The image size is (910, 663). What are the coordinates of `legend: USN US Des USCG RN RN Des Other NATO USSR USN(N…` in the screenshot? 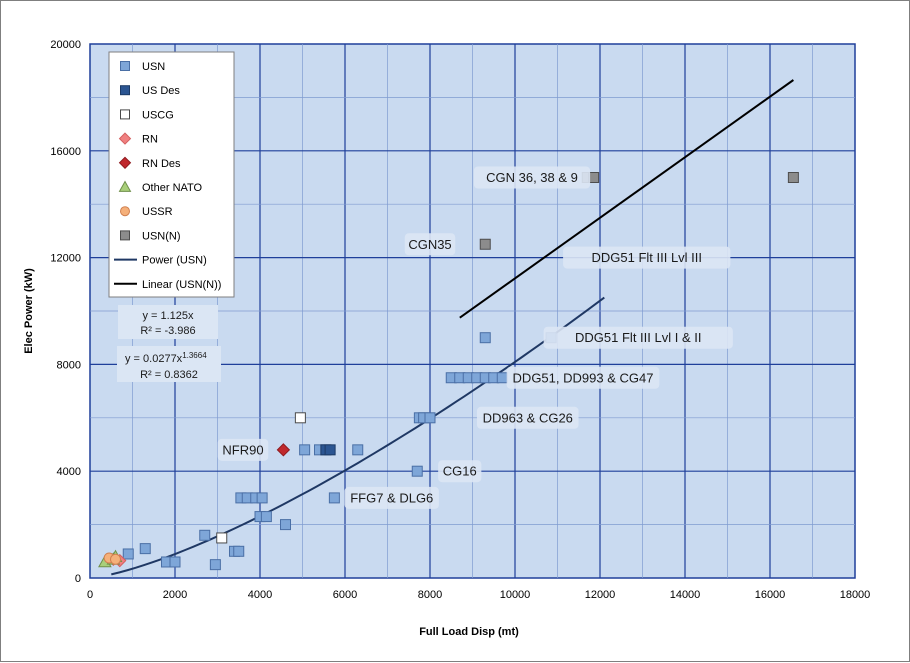 It's located at (171, 174).